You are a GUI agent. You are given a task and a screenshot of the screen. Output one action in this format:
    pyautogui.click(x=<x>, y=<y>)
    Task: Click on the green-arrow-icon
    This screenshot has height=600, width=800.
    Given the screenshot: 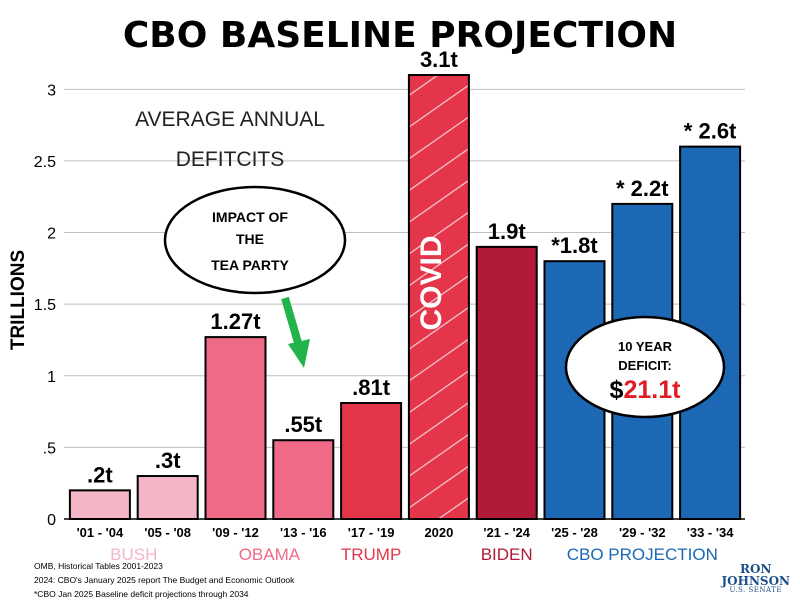 What is the action you would take?
    pyautogui.click(x=295, y=332)
    